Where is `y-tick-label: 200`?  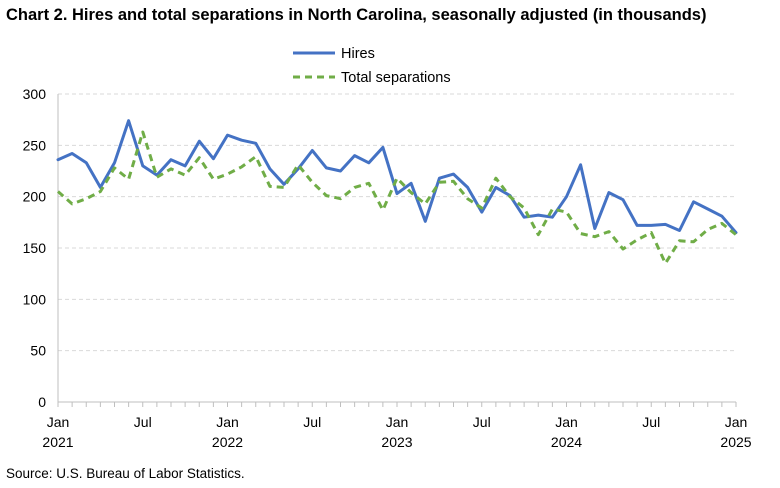
y-tick-label: 200 is located at coordinates (35, 197).